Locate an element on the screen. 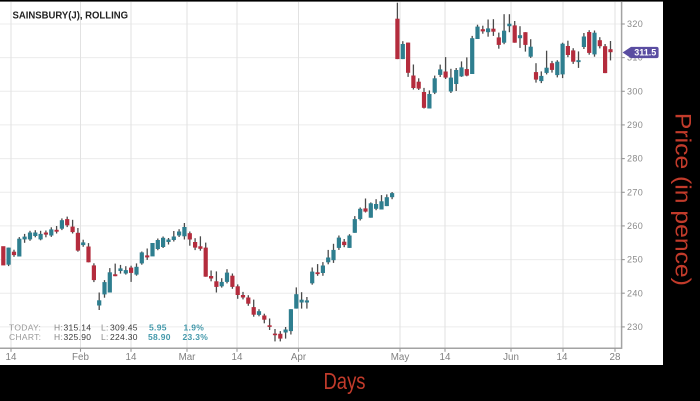 The image size is (700, 401). svg-text: 260 is located at coordinates (635, 226).